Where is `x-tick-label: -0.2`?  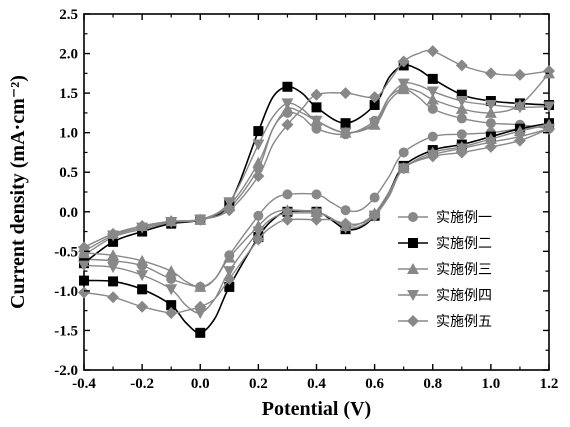
x-tick-label: -0.2 is located at coordinates (142, 384).